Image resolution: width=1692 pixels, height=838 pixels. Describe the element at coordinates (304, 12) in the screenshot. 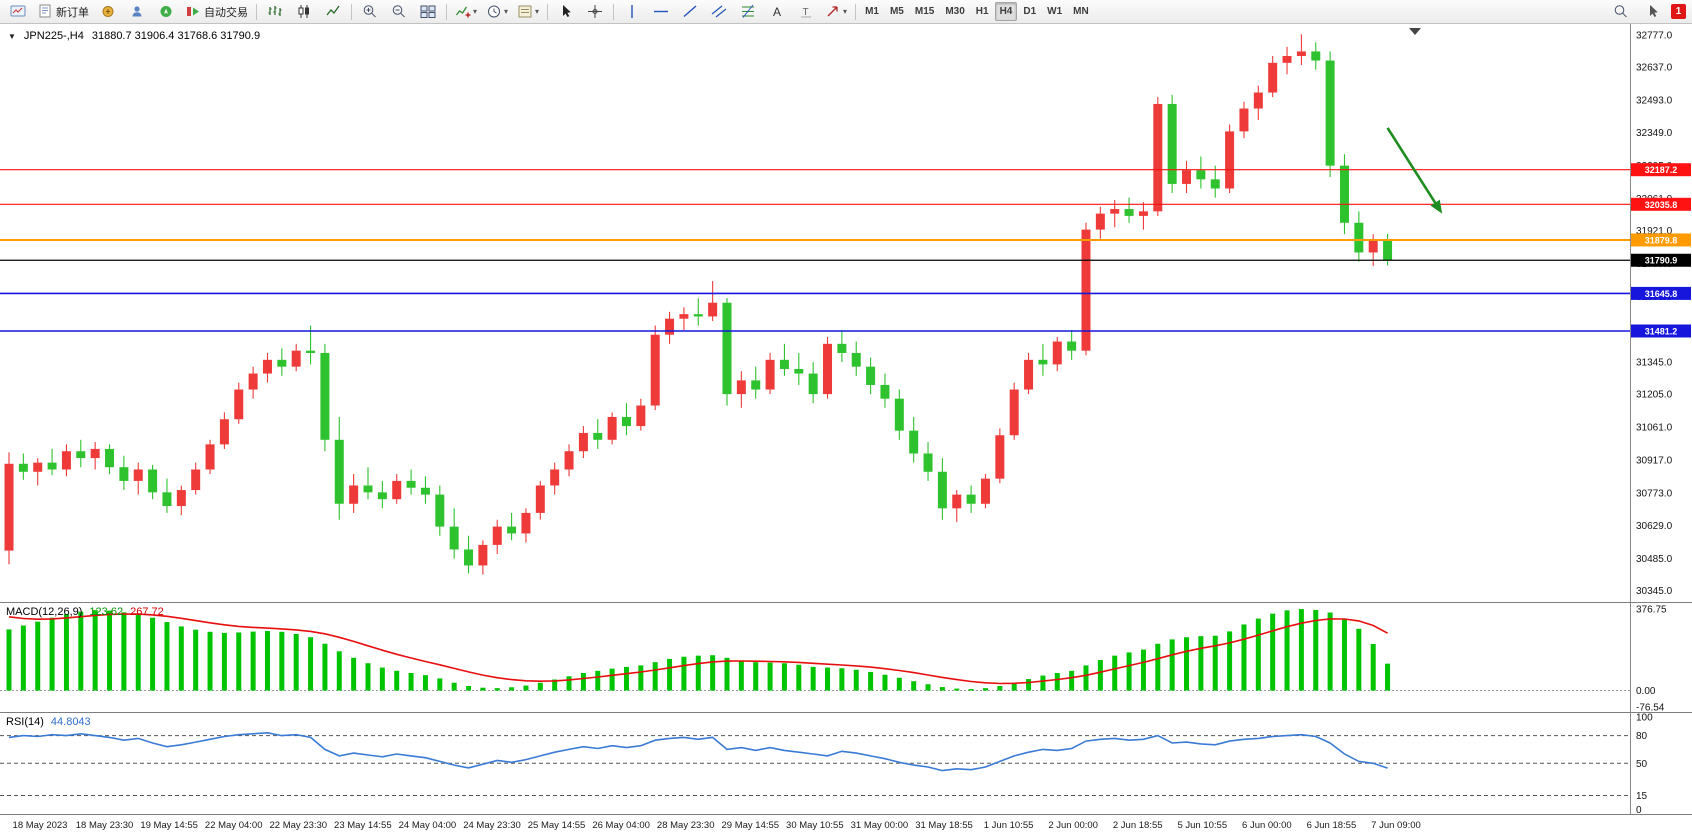

I see `candlestick-chart-button` at that location.